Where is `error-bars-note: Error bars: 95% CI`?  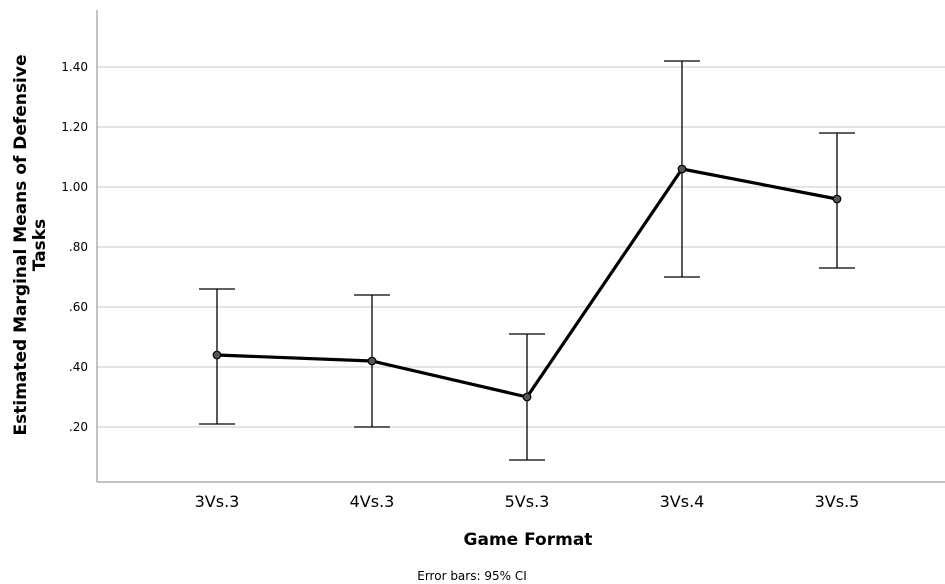 error-bars-note: Error bars: 95% CI is located at coordinates (471, 576).